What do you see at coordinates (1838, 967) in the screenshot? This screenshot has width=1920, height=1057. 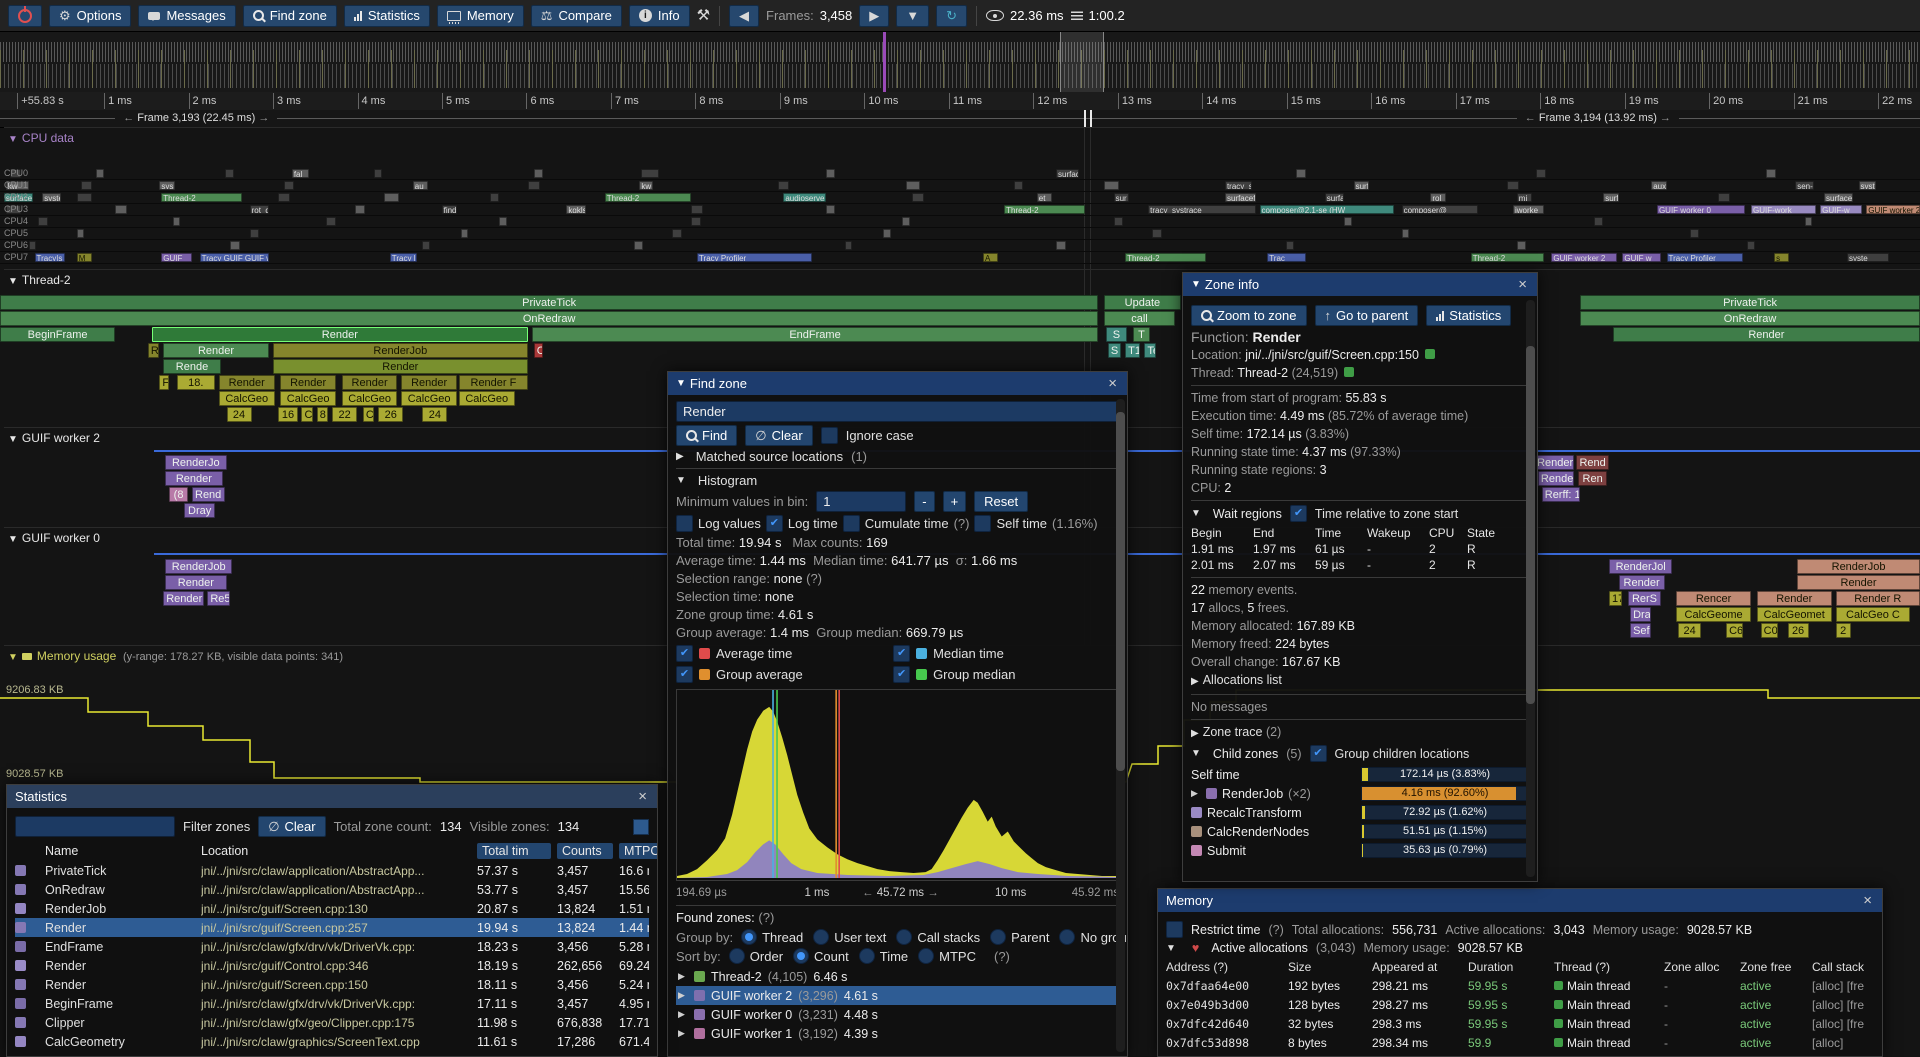 I see `column-call-stack: Call stack` at bounding box center [1838, 967].